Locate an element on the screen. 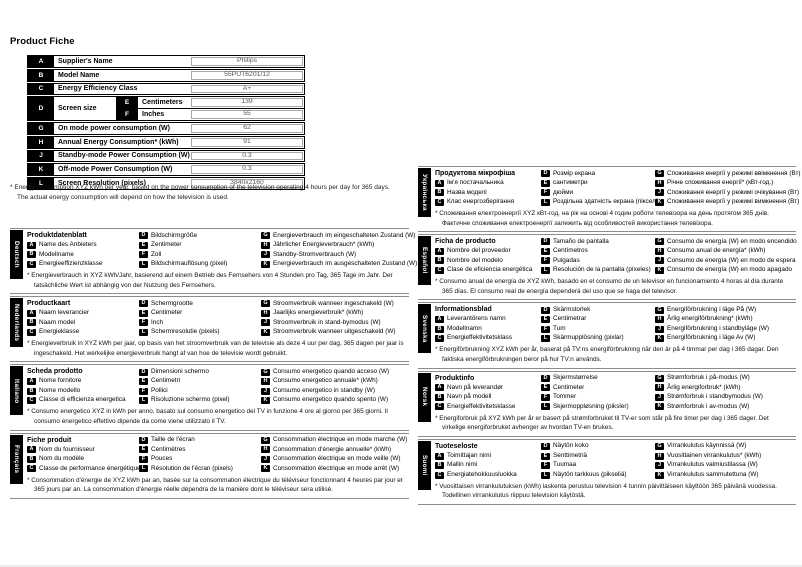  spec-entry: D Dimensioni schermo is located at coordinates (200, 372).